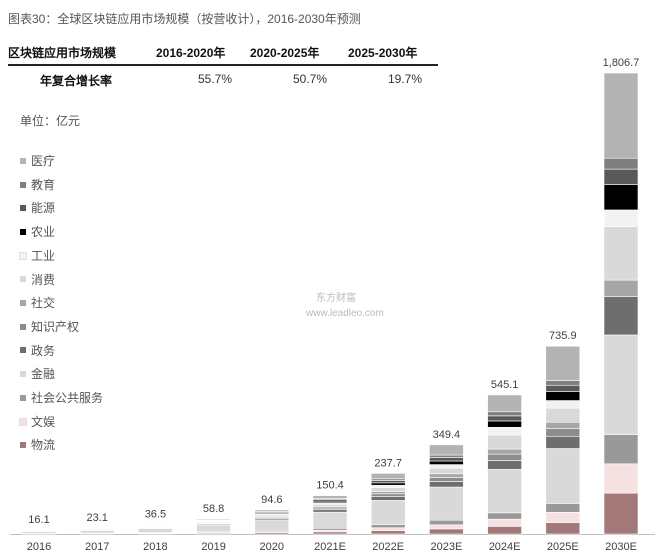 The image size is (659, 559). What do you see at coordinates (155, 547) in the screenshot?
I see `x-tick-label: 2018` at bounding box center [155, 547].